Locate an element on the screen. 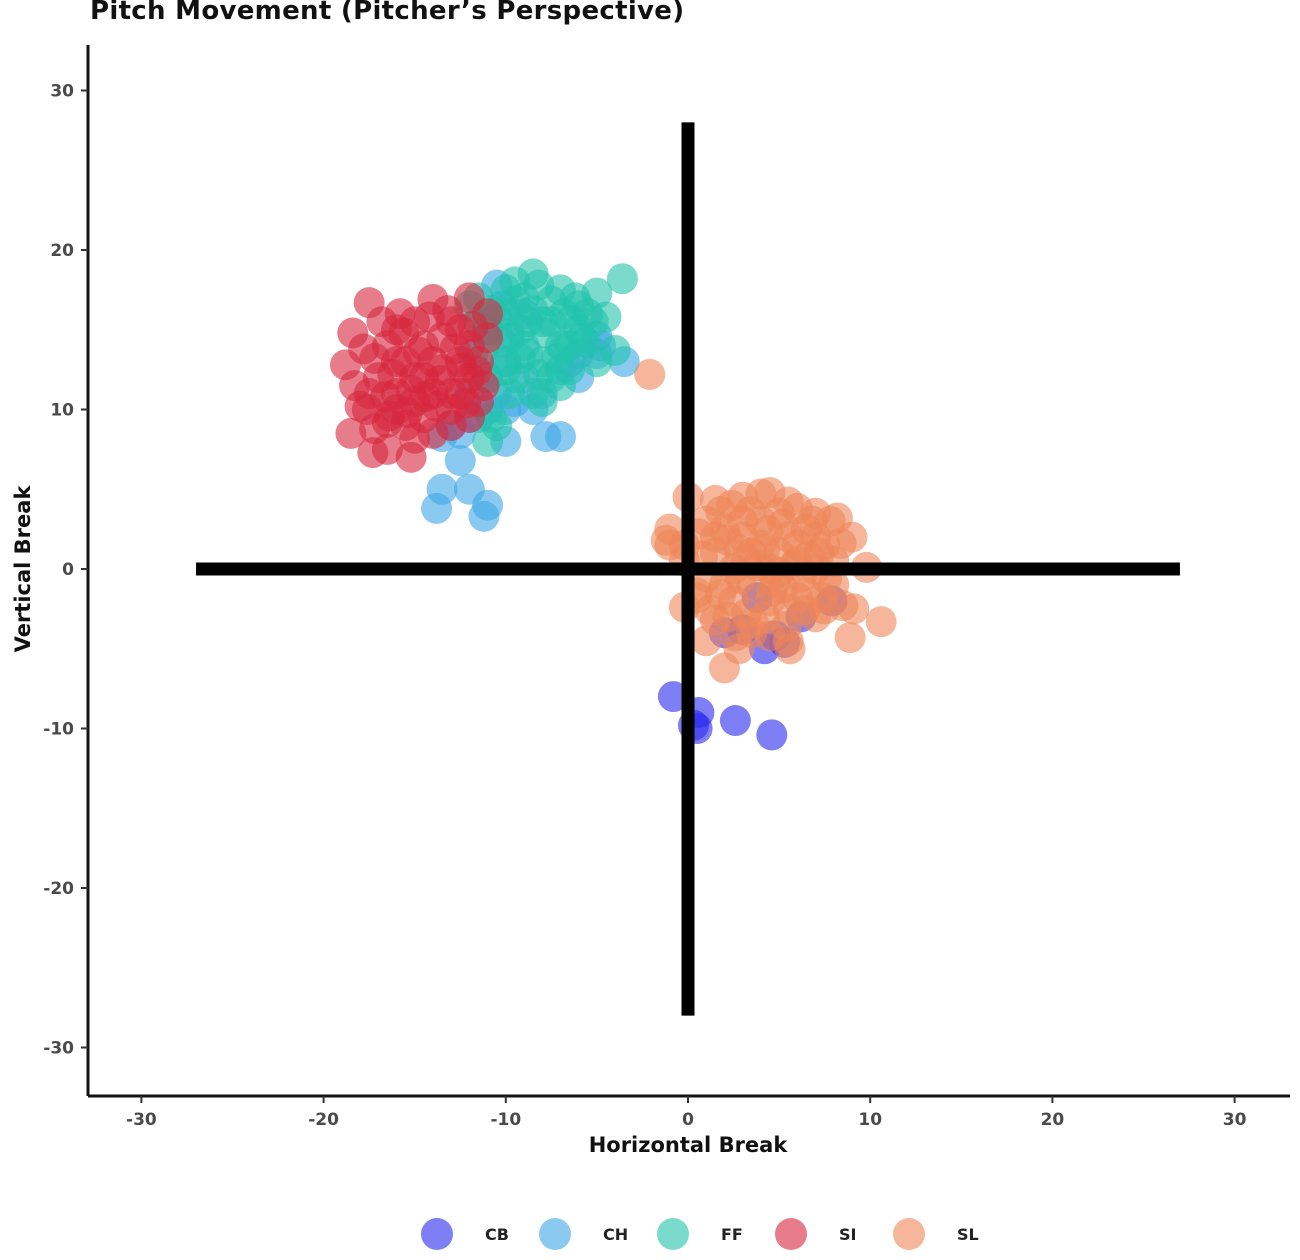 The width and height of the screenshot is (1300, 1260). legend-swatch-cb is located at coordinates (437, 1234).